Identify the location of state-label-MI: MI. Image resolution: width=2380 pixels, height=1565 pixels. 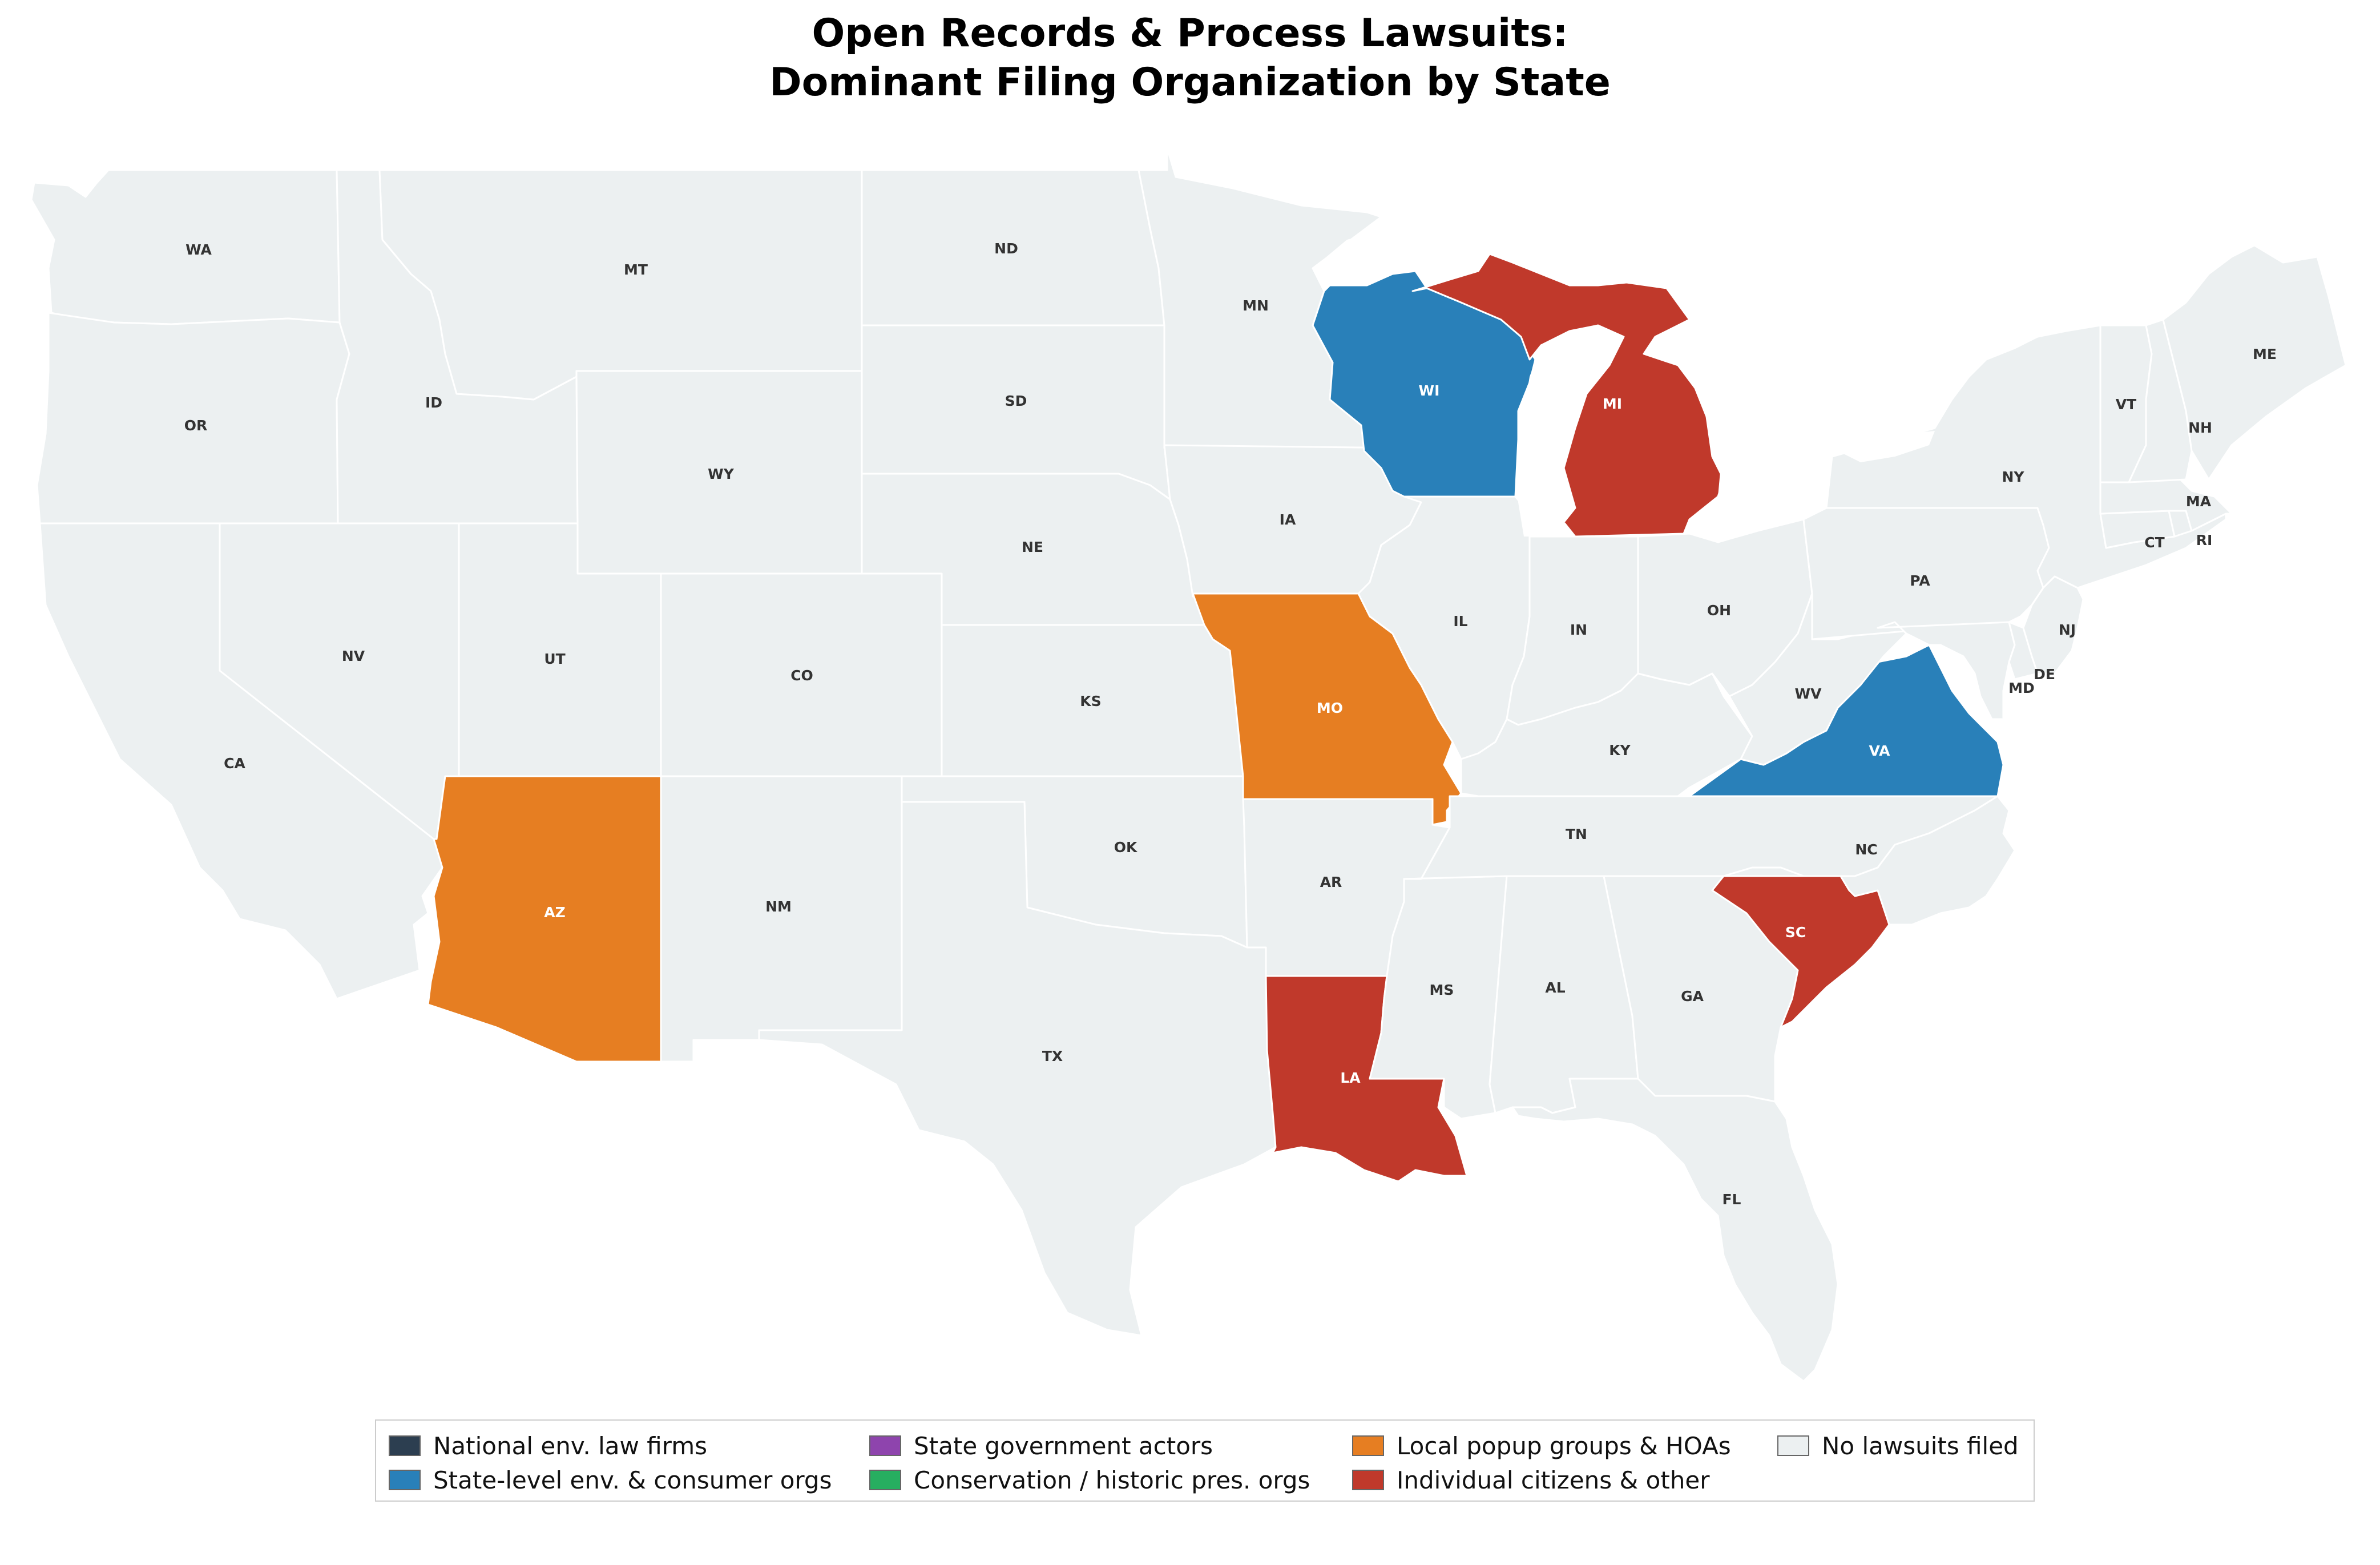
(1612, 404).